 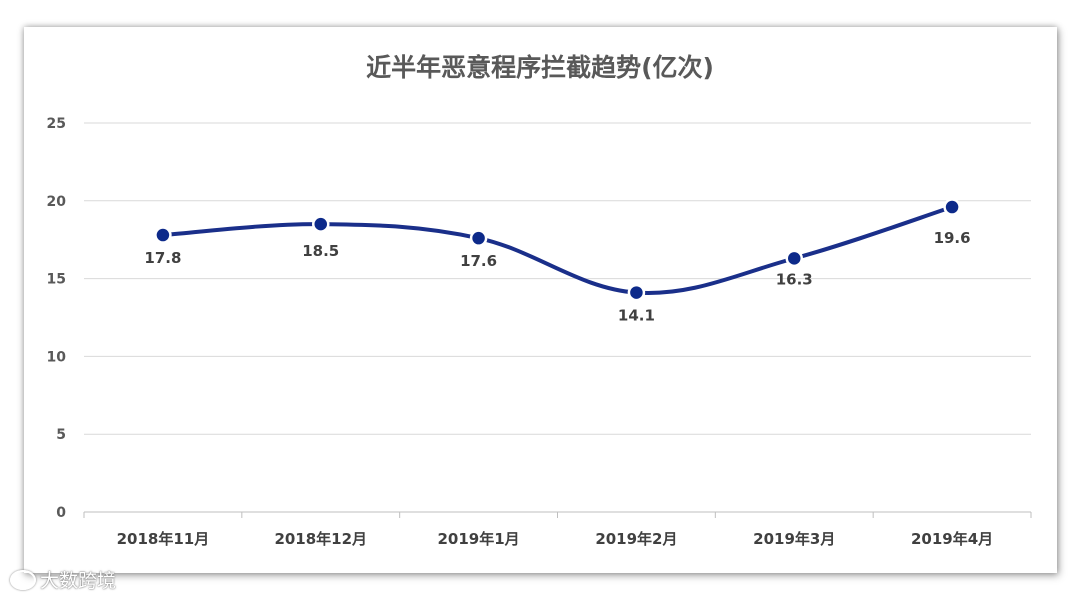 I want to click on data-label: 17.6, so click(x=478, y=261).